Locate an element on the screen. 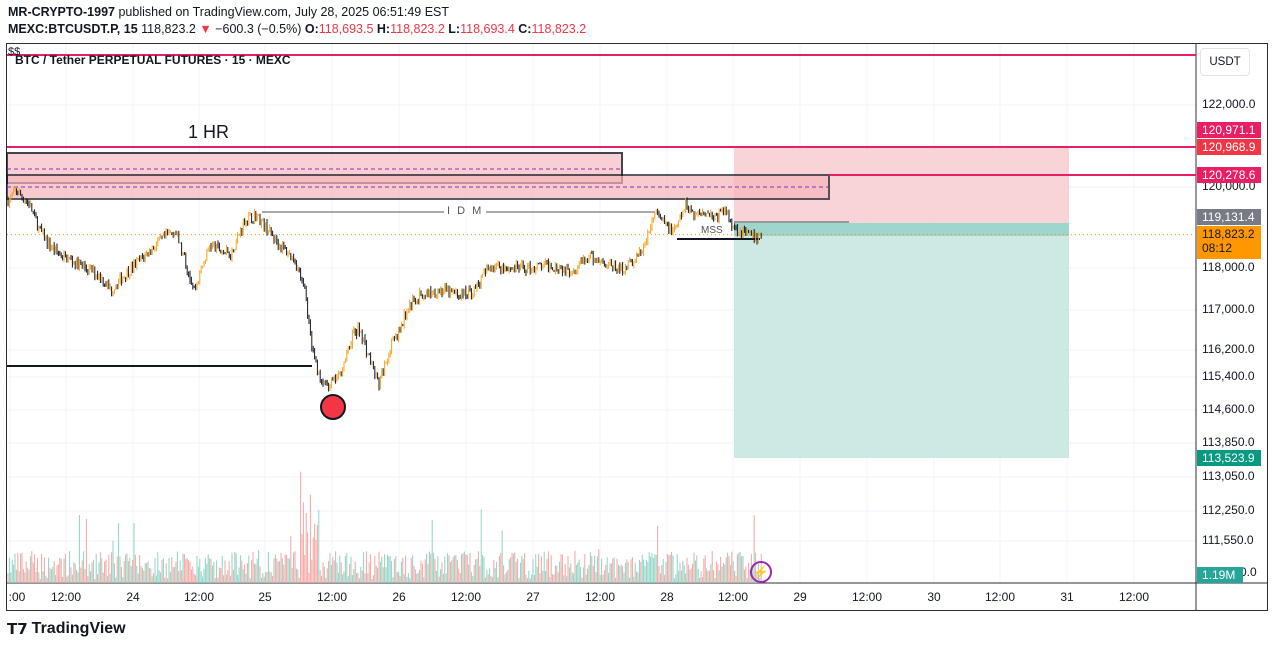 The image size is (1275, 648). time-axis-label: 24 is located at coordinates (133, 597).